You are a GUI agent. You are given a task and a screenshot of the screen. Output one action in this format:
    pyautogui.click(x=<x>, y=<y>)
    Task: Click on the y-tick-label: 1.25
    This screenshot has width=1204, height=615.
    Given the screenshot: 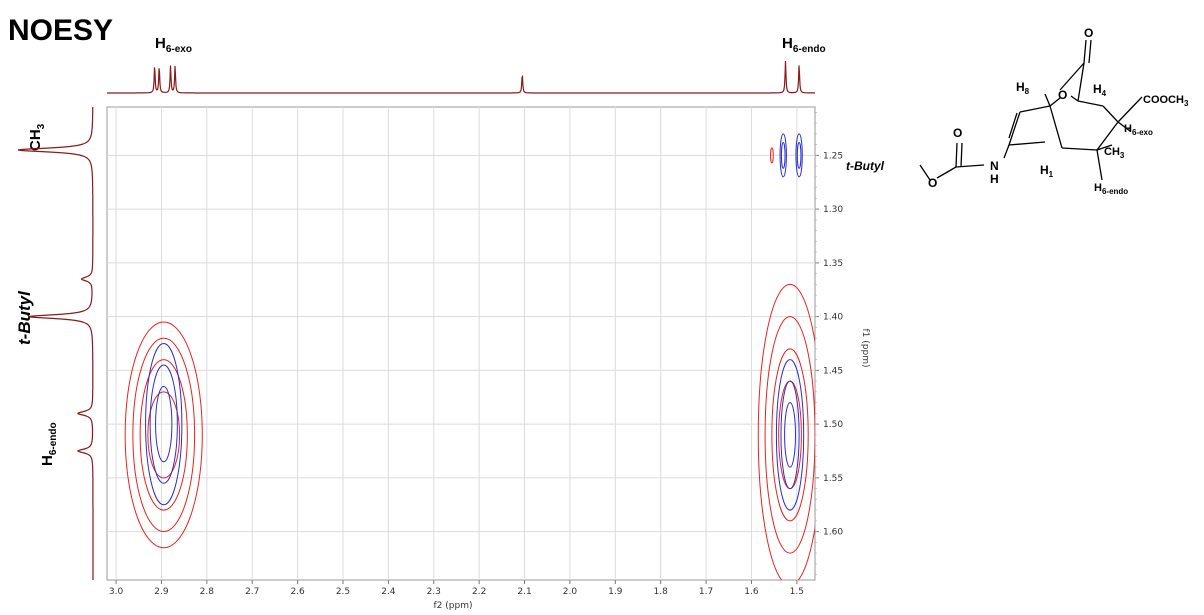 What is the action you would take?
    pyautogui.click(x=833, y=156)
    